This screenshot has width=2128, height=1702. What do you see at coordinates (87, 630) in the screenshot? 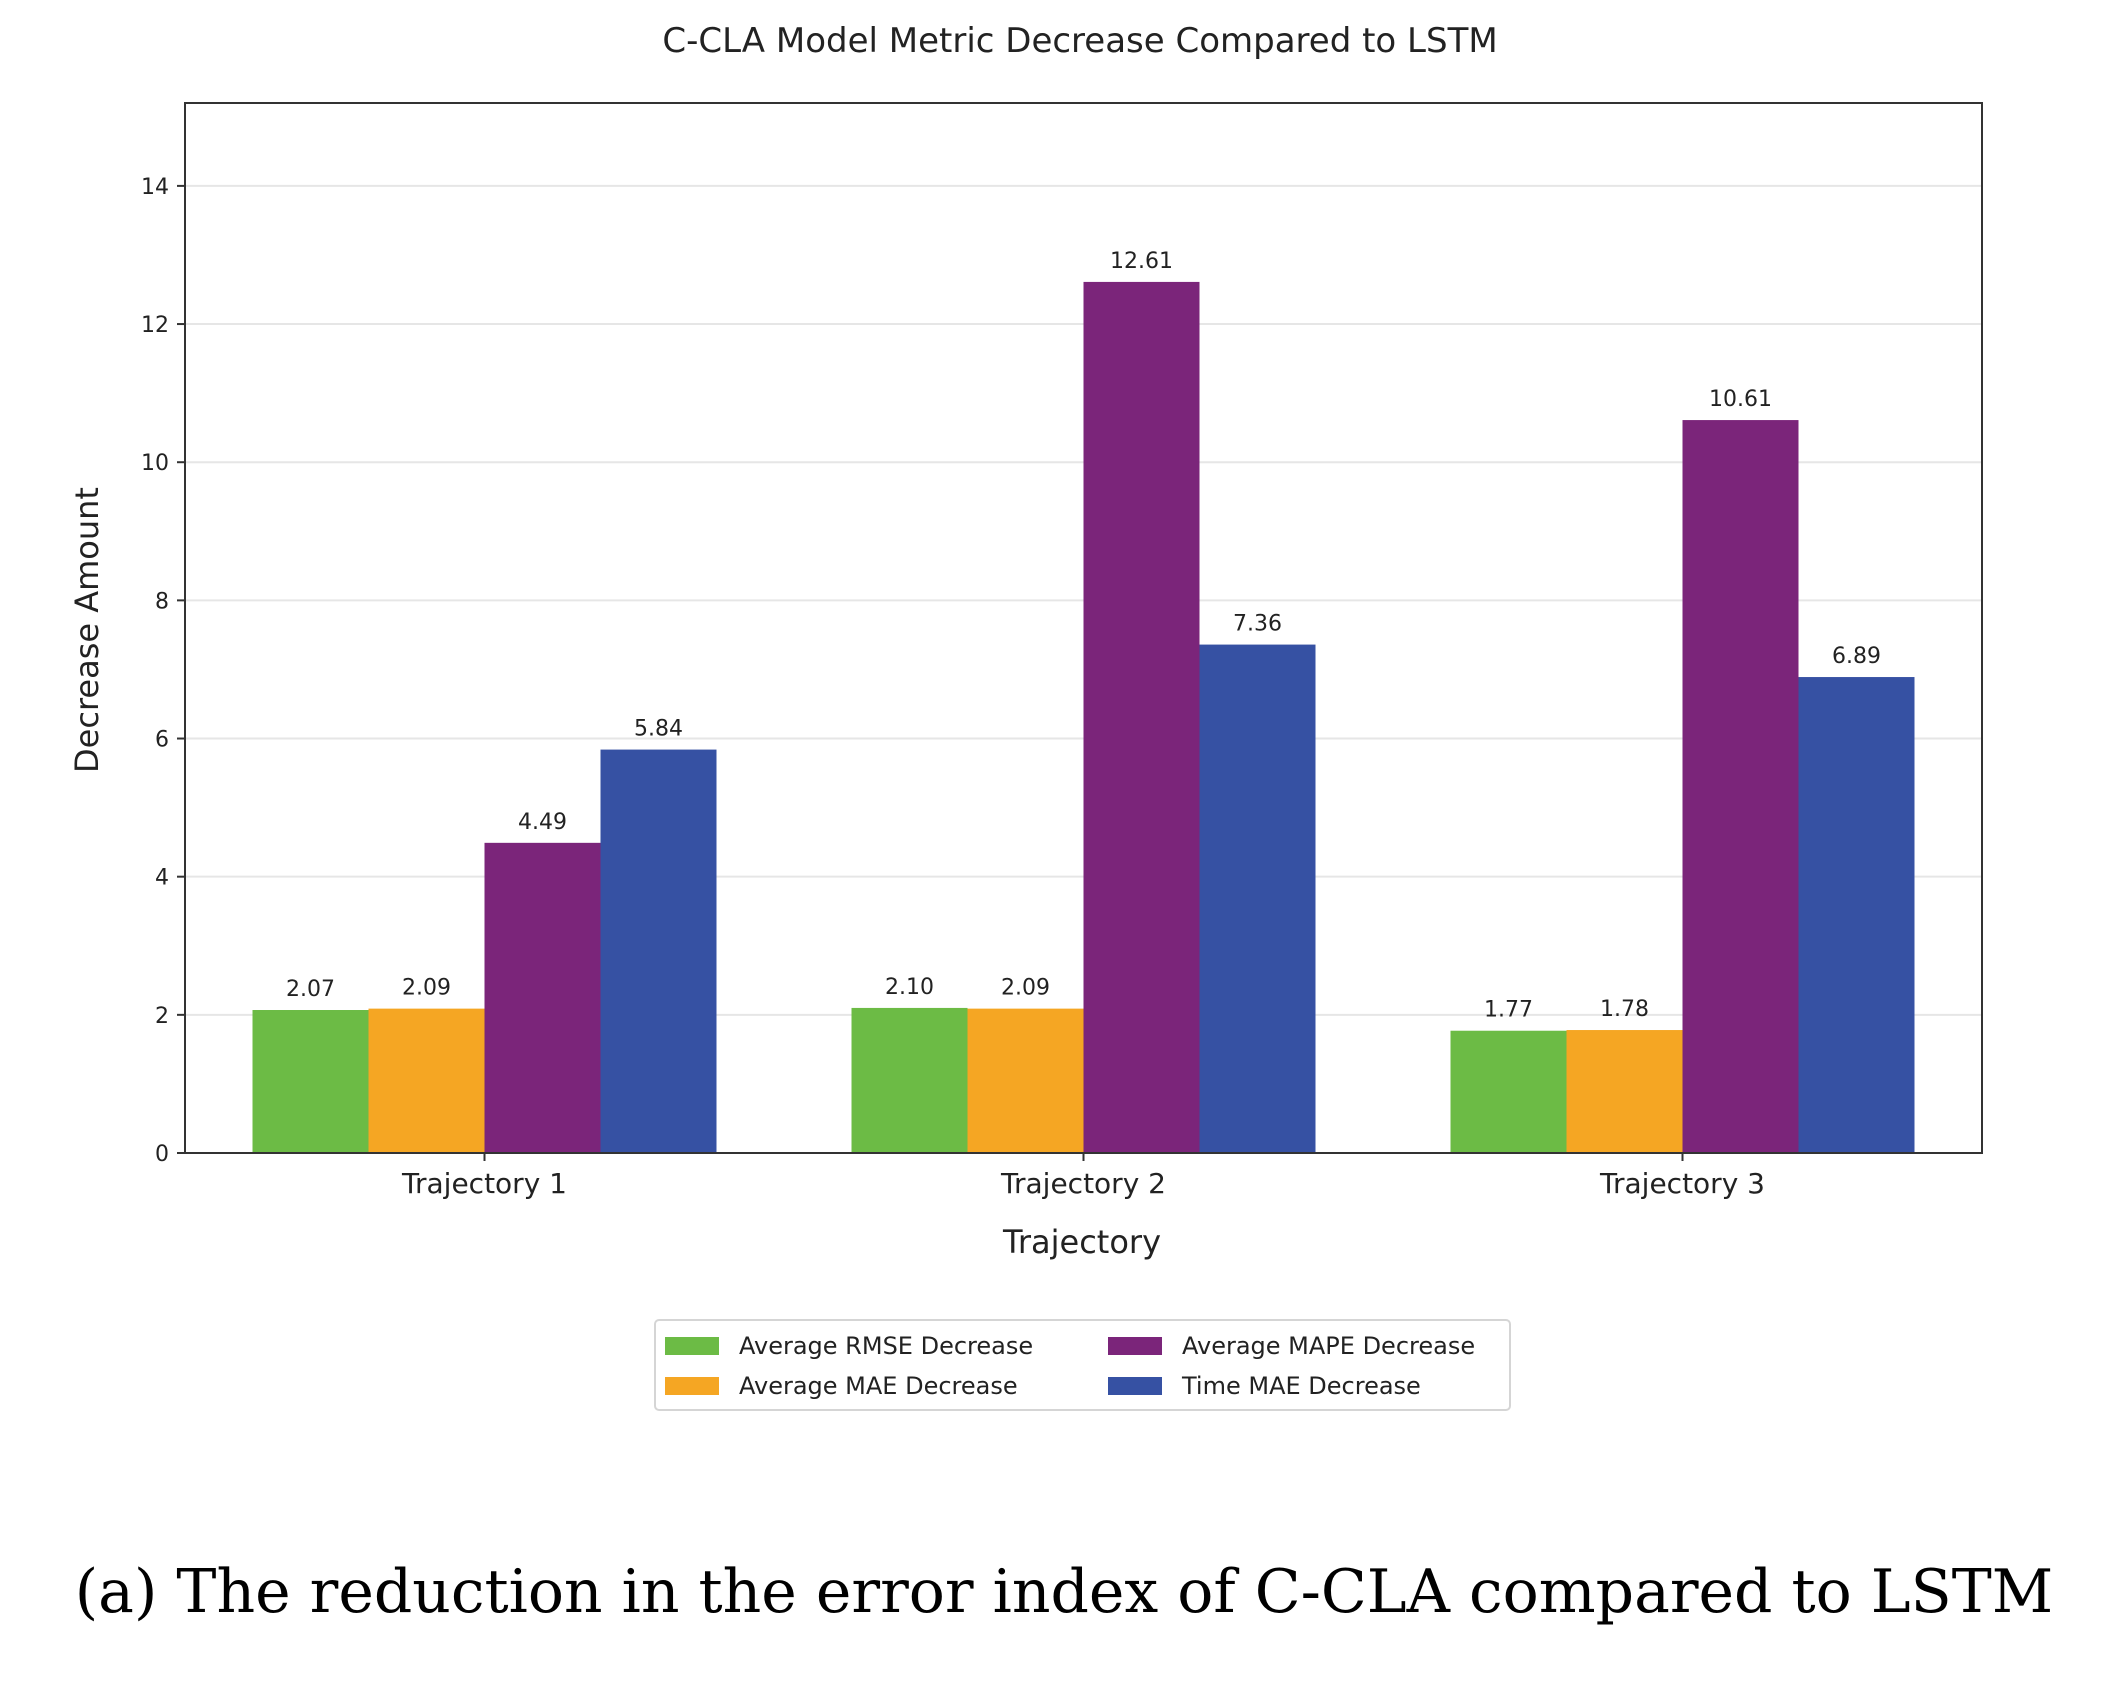
I see `y-axis-label: Decrease Amount` at bounding box center [87, 630].